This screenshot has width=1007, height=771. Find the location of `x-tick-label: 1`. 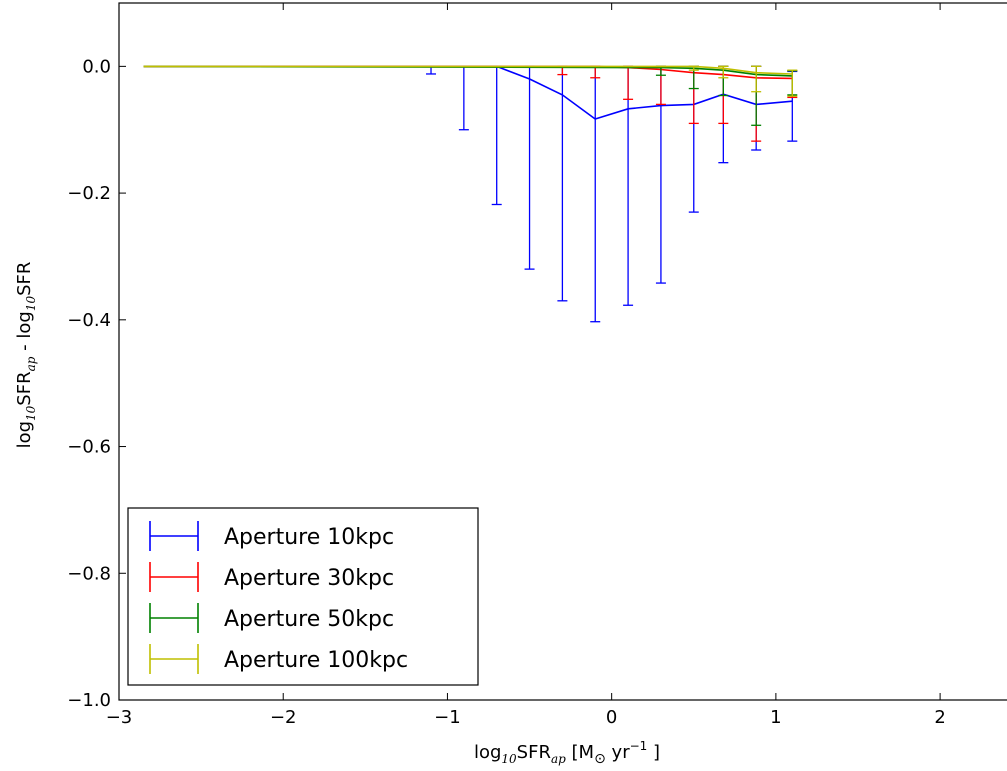

x-tick-label: 1 is located at coordinates (775, 717).